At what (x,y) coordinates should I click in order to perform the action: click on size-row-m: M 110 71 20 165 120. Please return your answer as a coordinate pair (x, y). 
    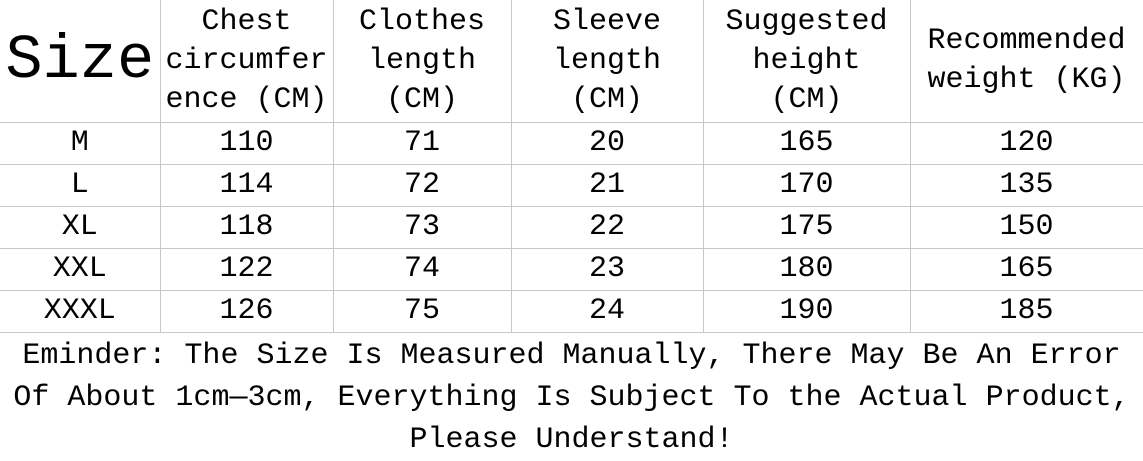
    Looking at the image, I should click on (571, 143).